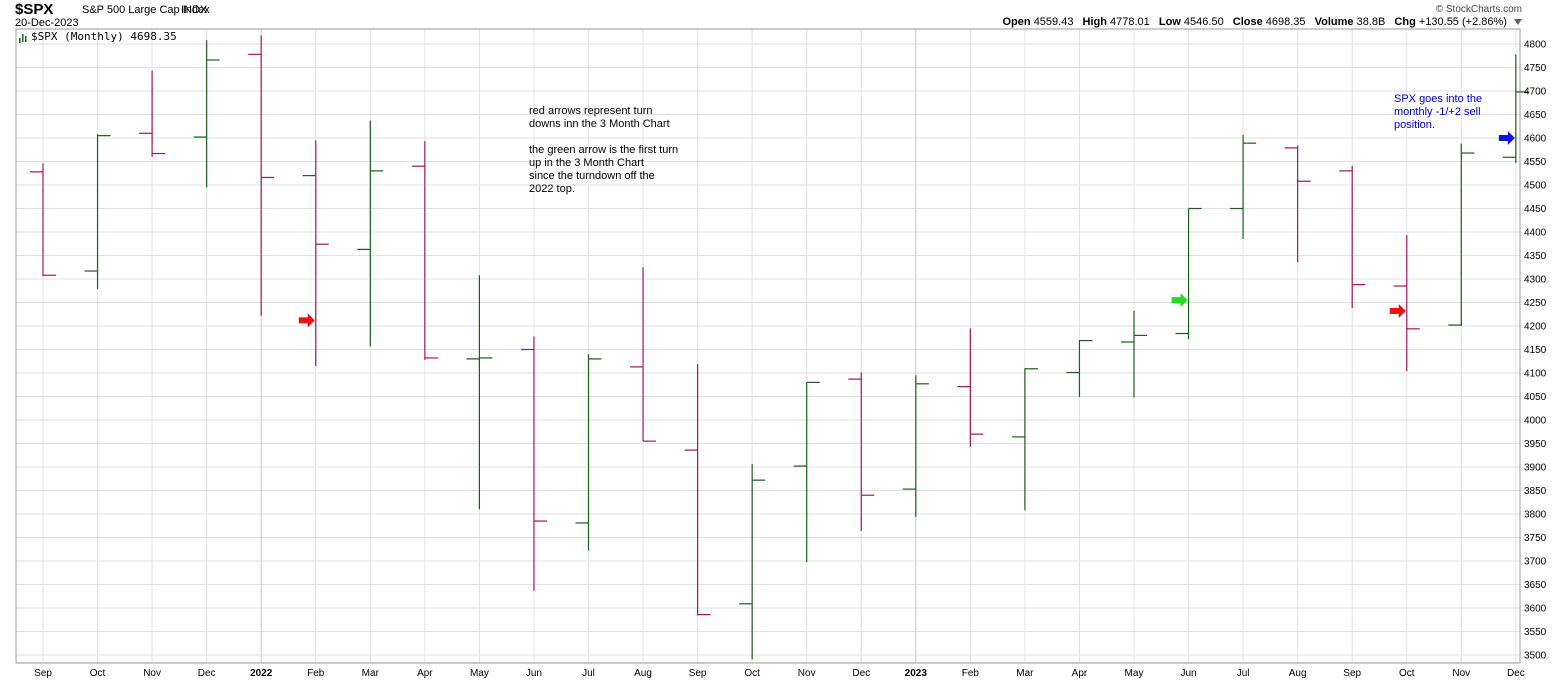  What do you see at coordinates (425, 673) in the screenshot?
I see `x-tick-label: Apr` at bounding box center [425, 673].